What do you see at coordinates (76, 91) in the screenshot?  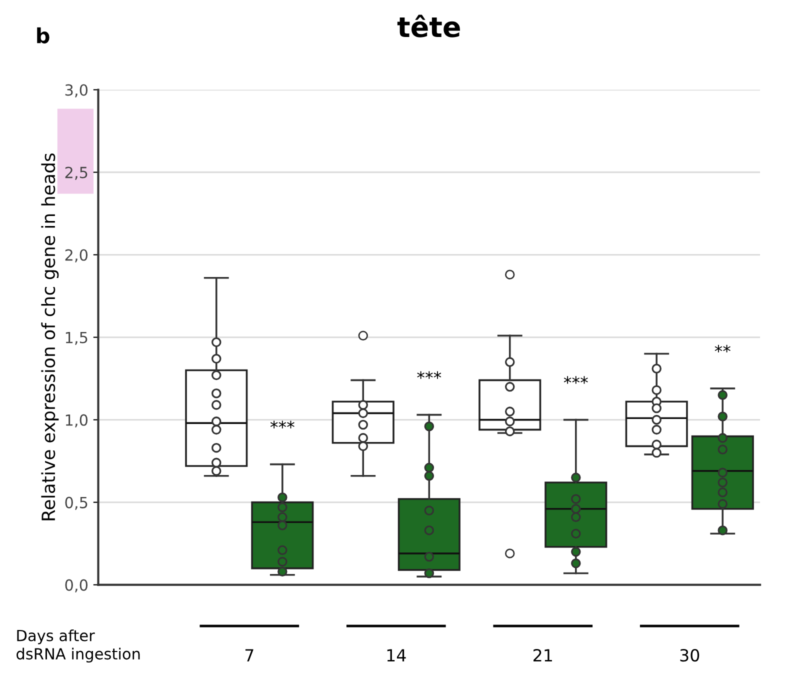 I see `y-tick-label: 3,0` at bounding box center [76, 91].